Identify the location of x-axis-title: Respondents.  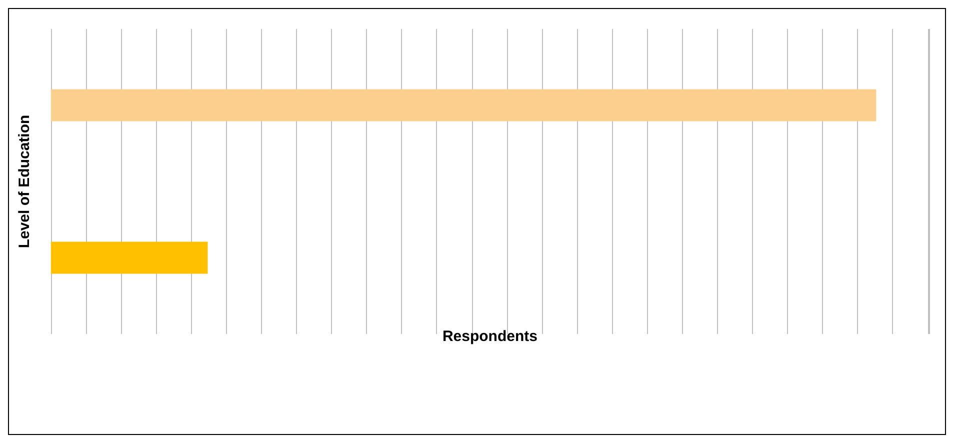
(490, 336).